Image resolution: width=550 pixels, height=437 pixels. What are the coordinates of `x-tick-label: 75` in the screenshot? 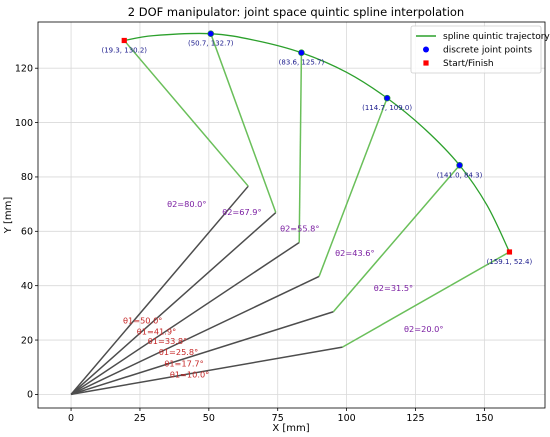 It's located at (278, 418).